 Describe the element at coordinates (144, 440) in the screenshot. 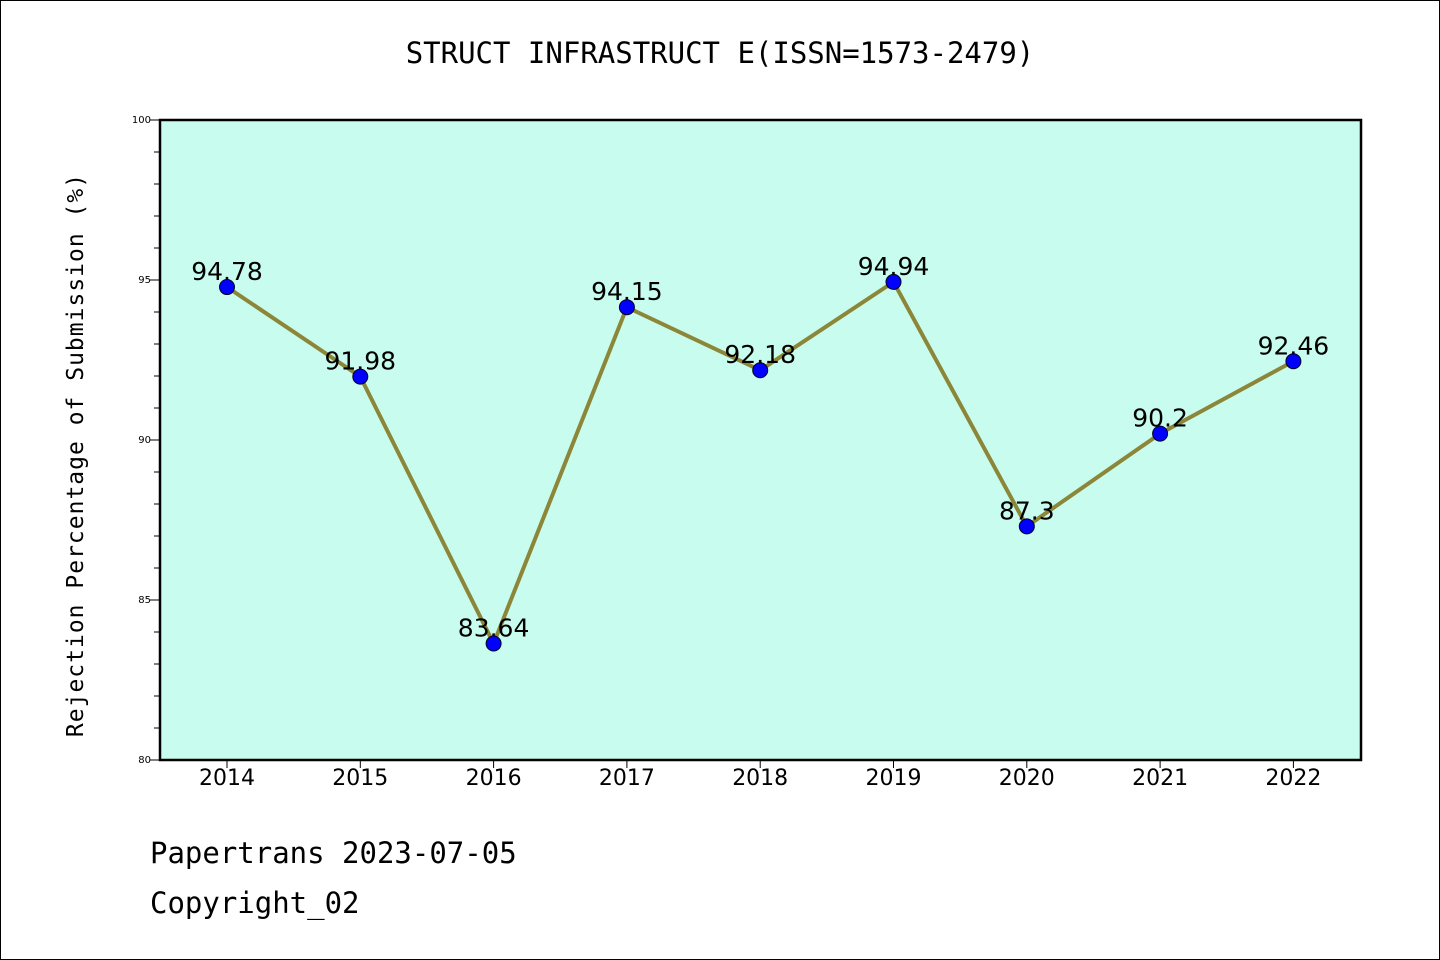

I see `y-tick-label: 90` at that location.